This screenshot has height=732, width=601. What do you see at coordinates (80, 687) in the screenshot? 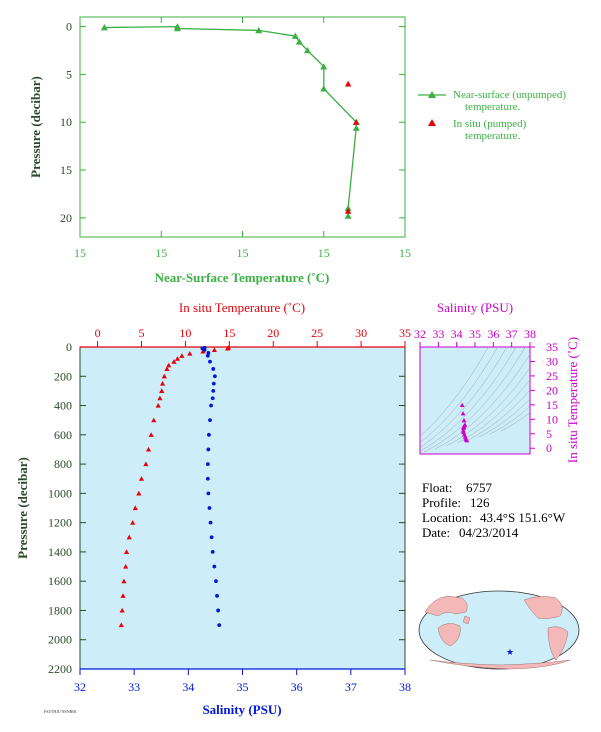
I see `profile-sal-tick-label: 32` at bounding box center [80, 687].